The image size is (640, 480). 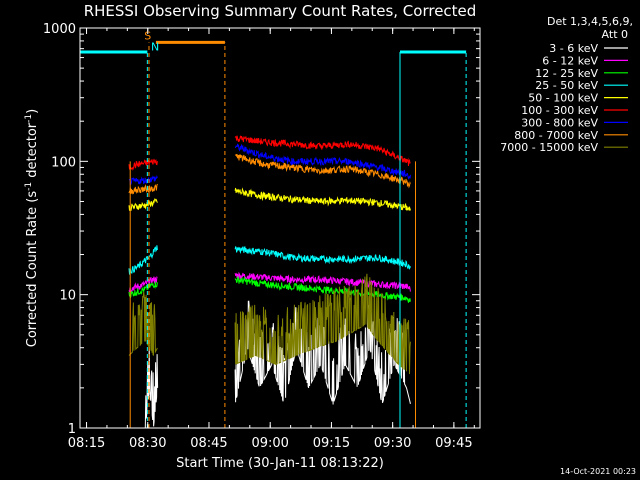 What do you see at coordinates (32, 152) in the screenshot?
I see `y-label-part-2: detector` at bounding box center [32, 152].